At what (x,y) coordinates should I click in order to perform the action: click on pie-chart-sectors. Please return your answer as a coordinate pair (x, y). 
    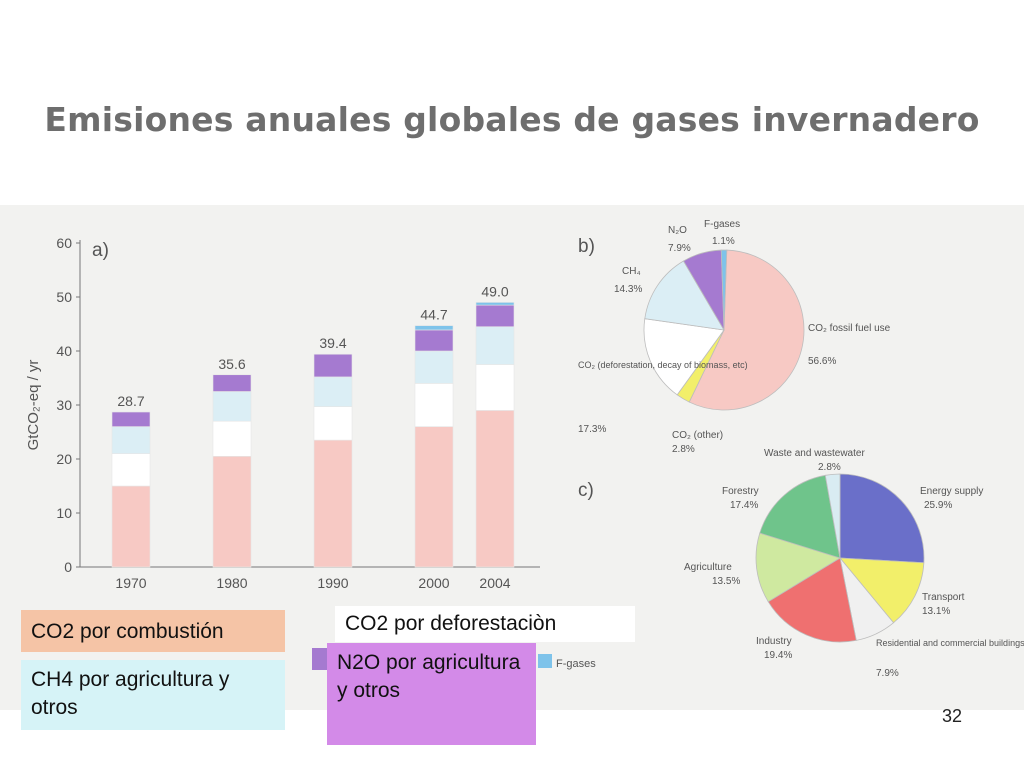
    Looking at the image, I should click on (840, 558).